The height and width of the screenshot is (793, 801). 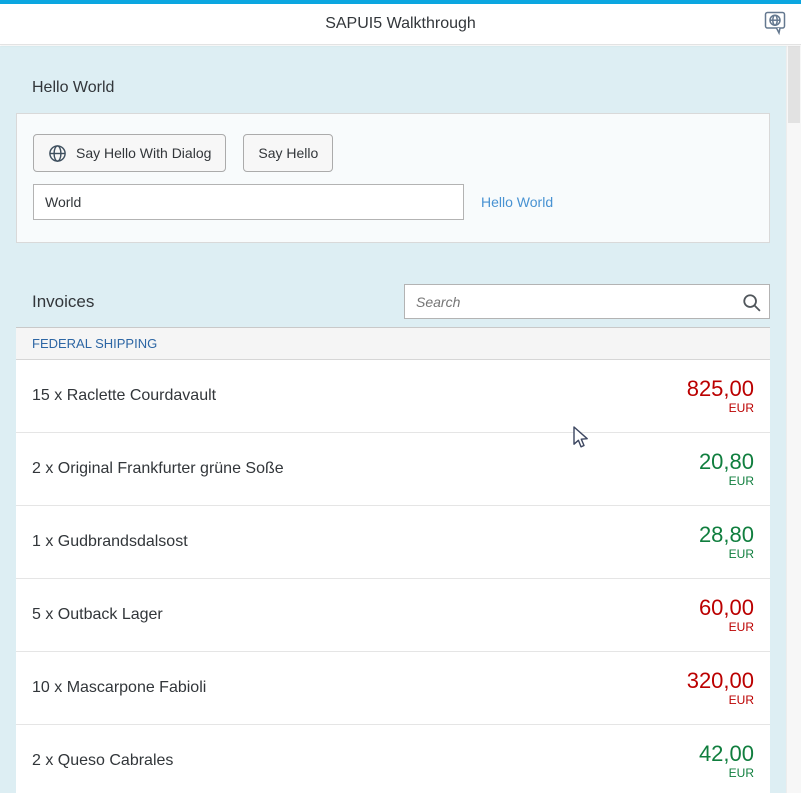 What do you see at coordinates (726, 607) in the screenshot?
I see `invoice-price-number: 60,00` at bounding box center [726, 607].